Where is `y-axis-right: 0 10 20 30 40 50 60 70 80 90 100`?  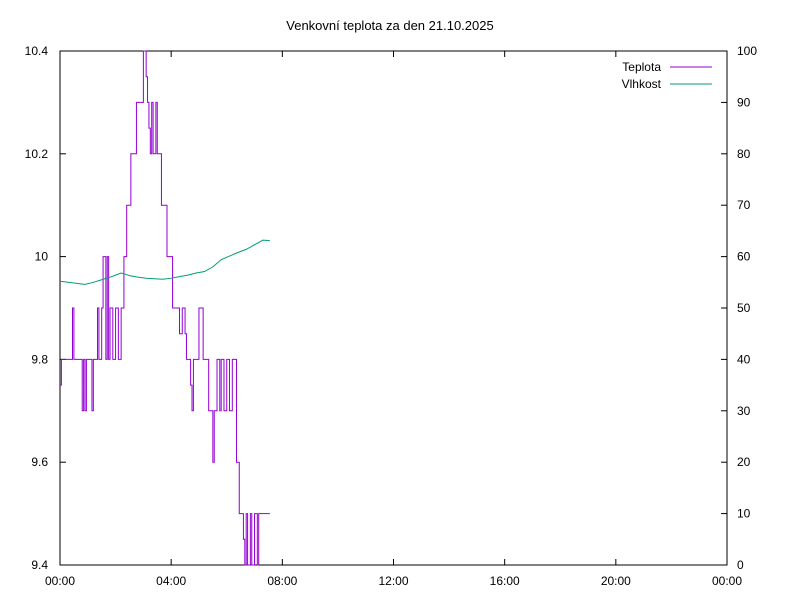
y-axis-right: 0 10 20 30 40 50 60 70 80 90 100 is located at coordinates (739, 308).